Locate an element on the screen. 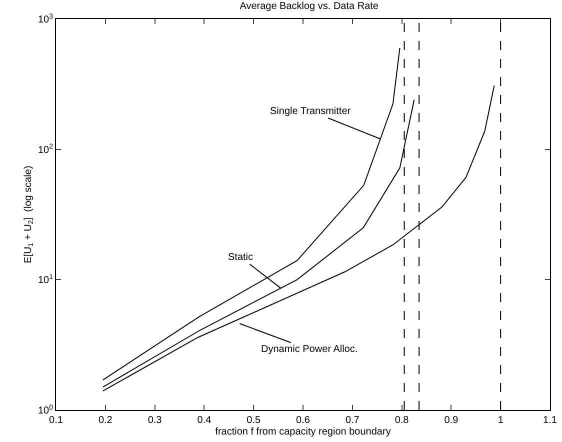 This screenshot has width=562, height=442. x-tick-label: 0.8 is located at coordinates (402, 420).